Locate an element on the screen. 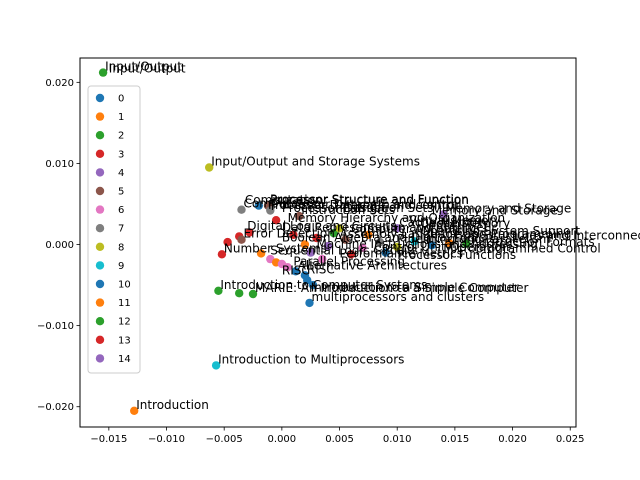 This screenshot has height=480, width=640. overlap-label-5: Instruction Sets is located at coordinates (387, 208).